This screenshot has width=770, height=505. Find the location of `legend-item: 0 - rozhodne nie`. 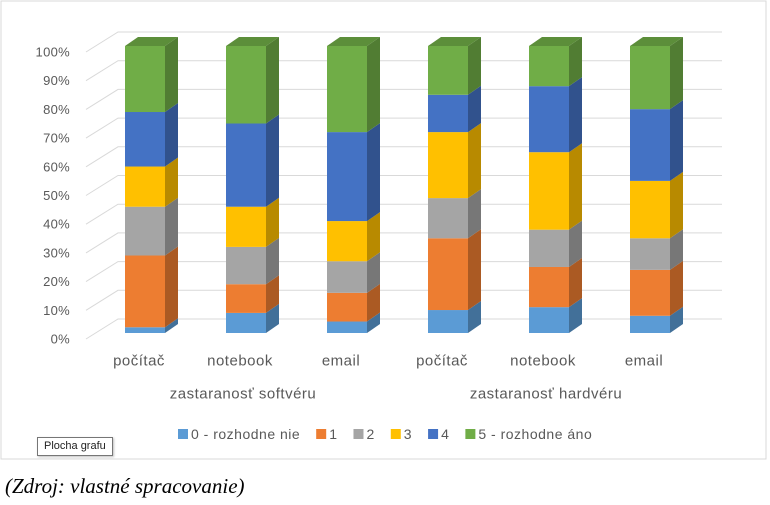

legend-item: 0 - rozhodne nie is located at coordinates (239, 434).